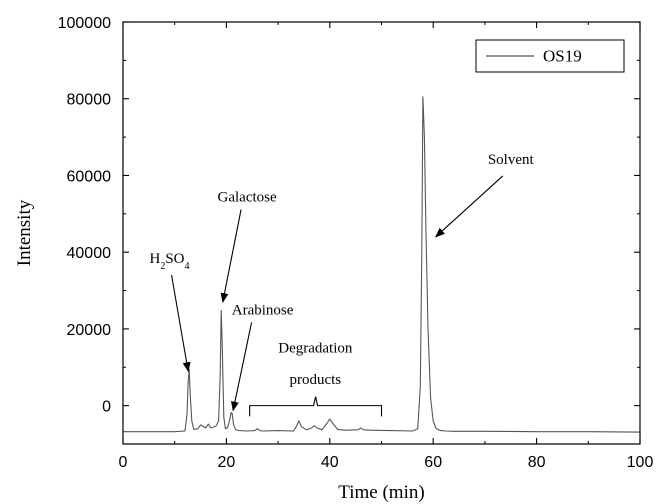  Describe the element at coordinates (381, 492) in the screenshot. I see `x-axis-label: Time (min)` at that location.